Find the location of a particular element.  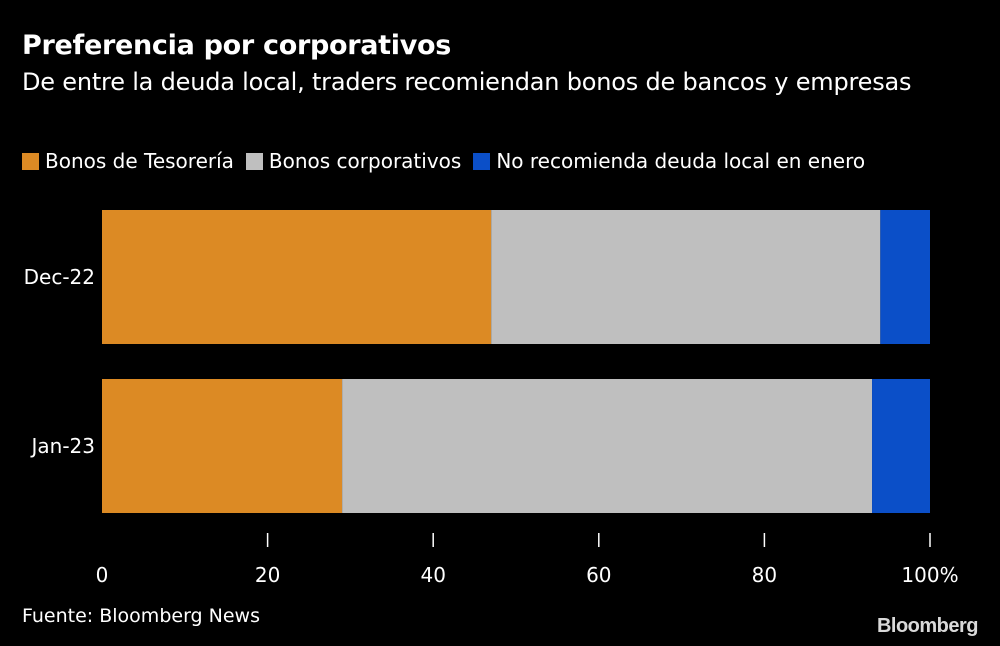

legend-item-tesoreria: Bonos de Tesorería is located at coordinates (128, 161).